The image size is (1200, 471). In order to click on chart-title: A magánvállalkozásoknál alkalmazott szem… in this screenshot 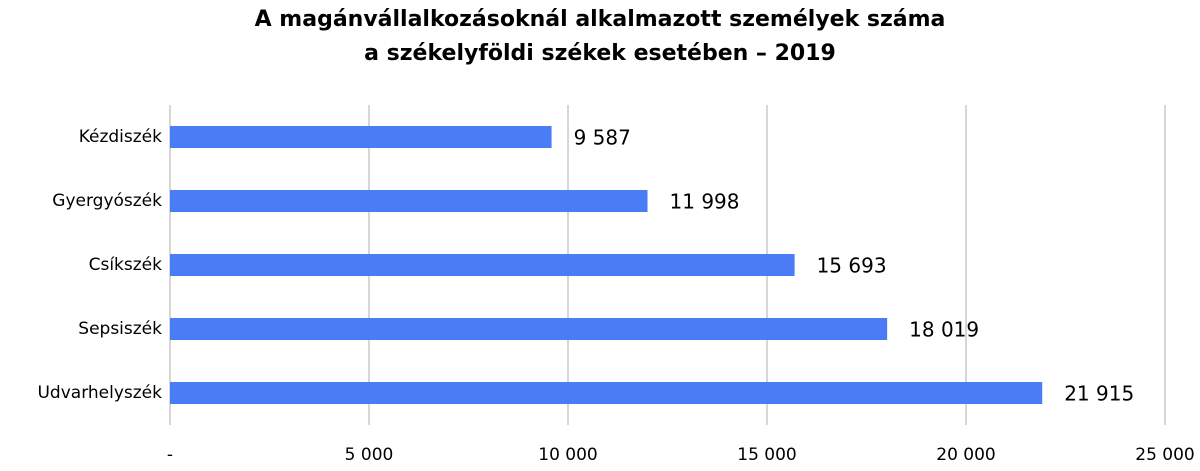, I will do `click(600, 19)`.